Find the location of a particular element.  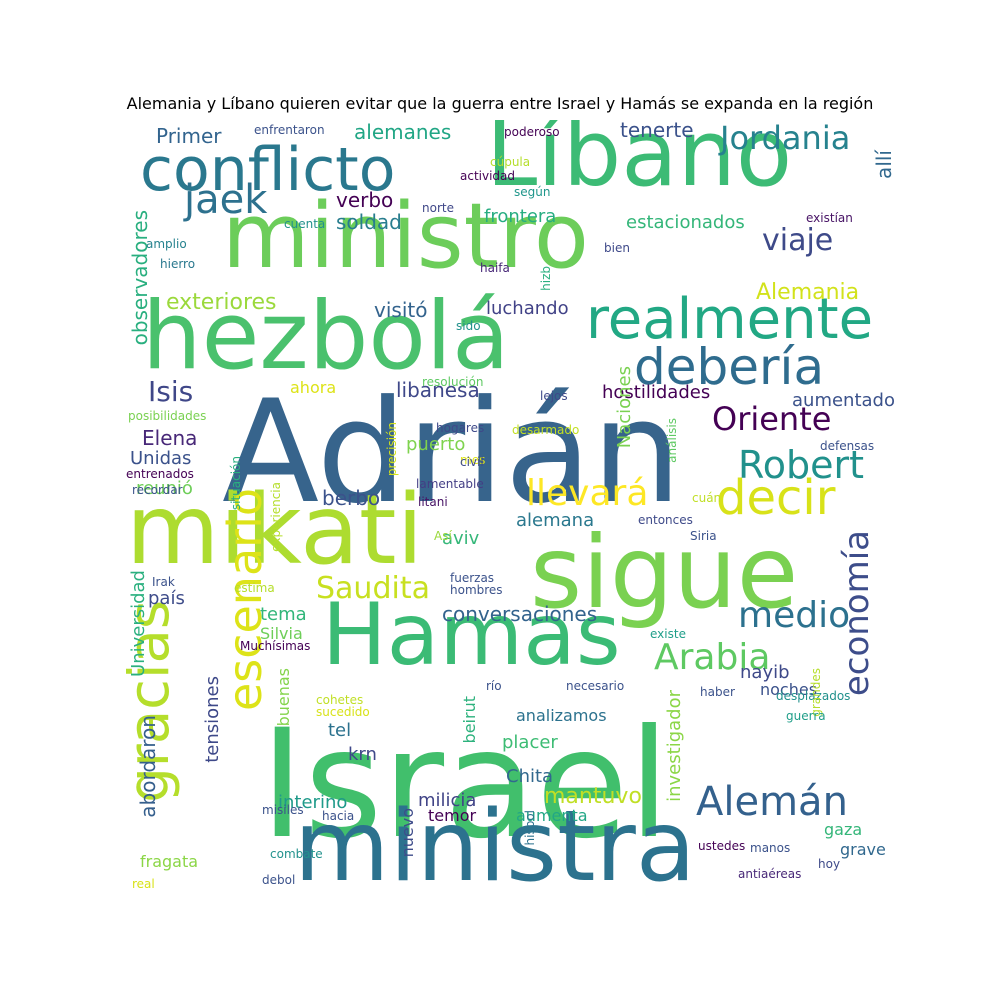

cloud-word: aviv is located at coordinates (461, 538).